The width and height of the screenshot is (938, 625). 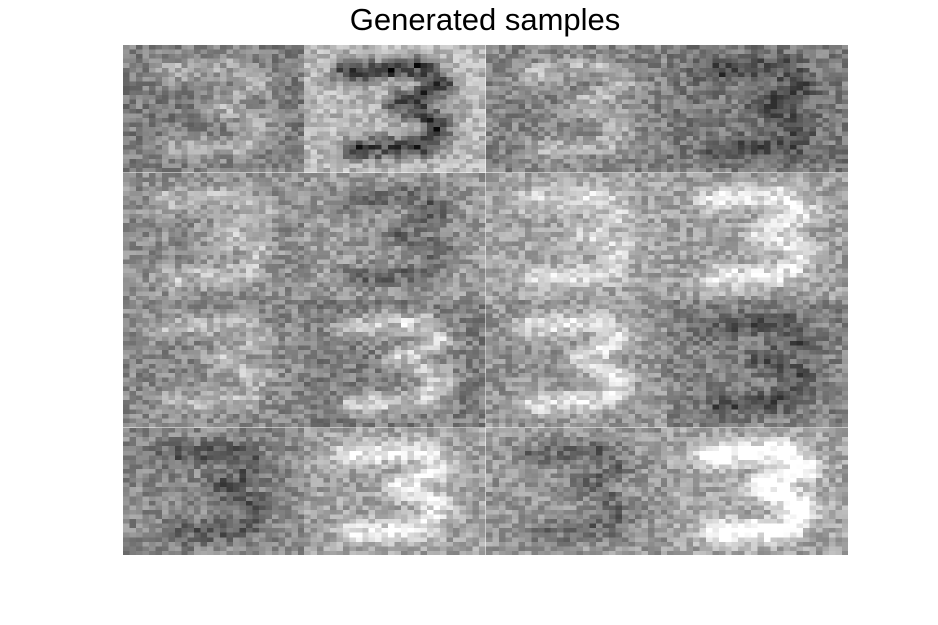 I want to click on sample-r4-c2, so click(x=395, y=491).